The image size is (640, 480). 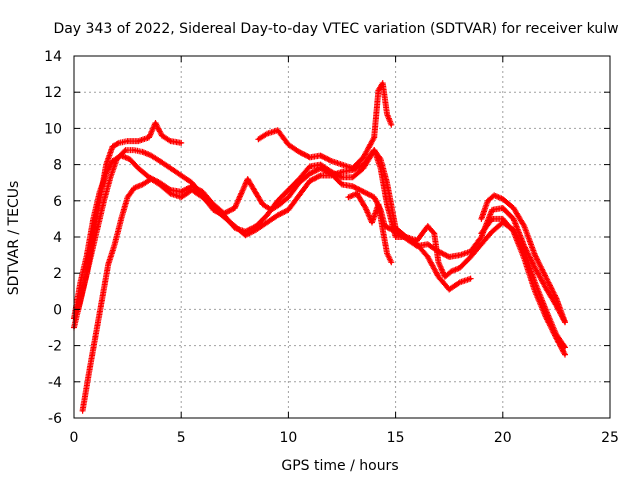 What do you see at coordinates (57, 202) in the screenshot?
I see `y-tick-label: 6` at bounding box center [57, 202].